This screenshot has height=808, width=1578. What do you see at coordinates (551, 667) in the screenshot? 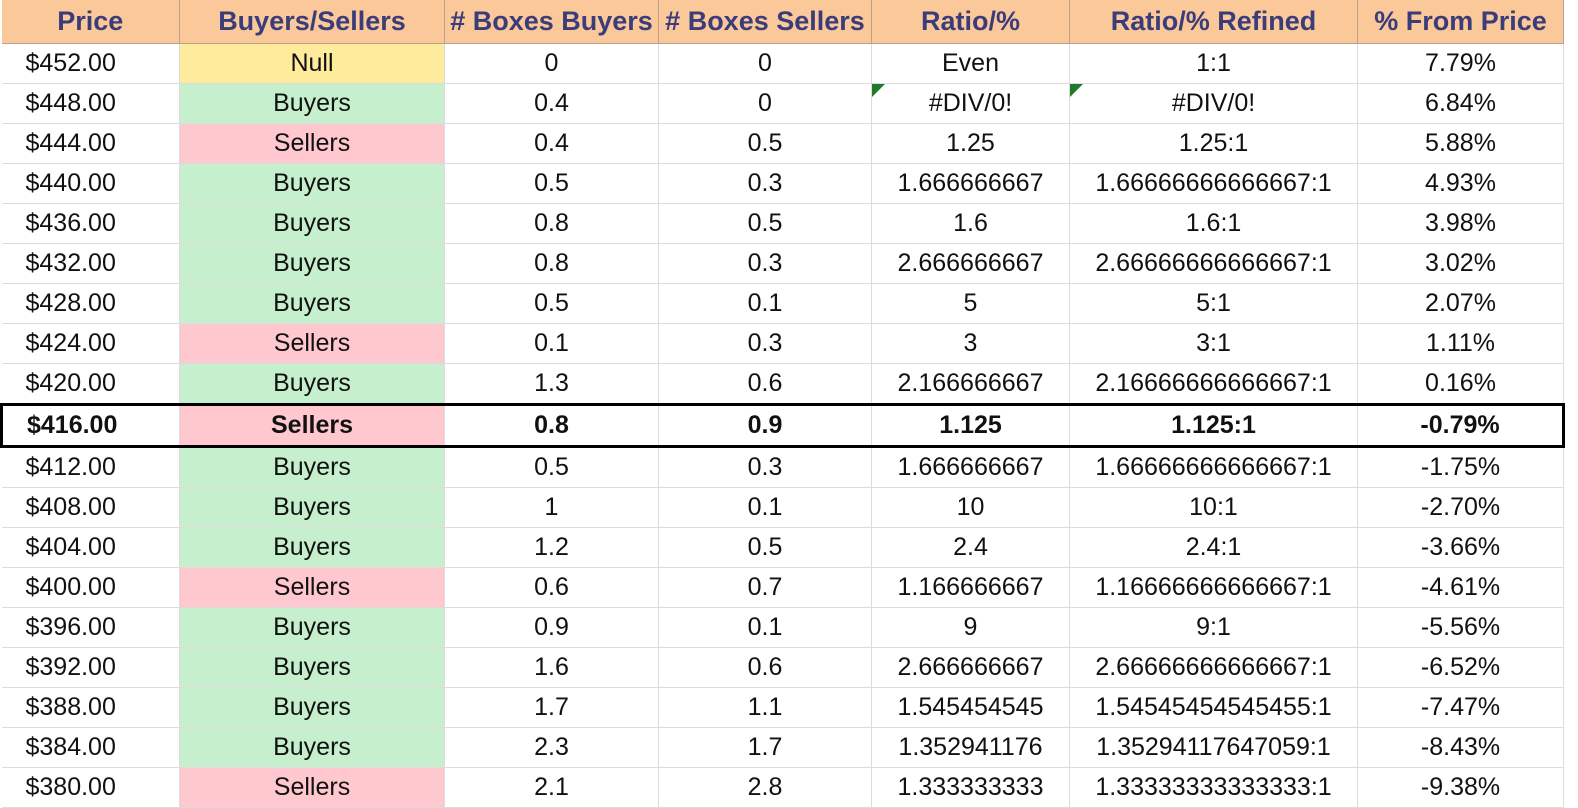
I see `cell-boxes-buyers: 1.6` at bounding box center [551, 667].